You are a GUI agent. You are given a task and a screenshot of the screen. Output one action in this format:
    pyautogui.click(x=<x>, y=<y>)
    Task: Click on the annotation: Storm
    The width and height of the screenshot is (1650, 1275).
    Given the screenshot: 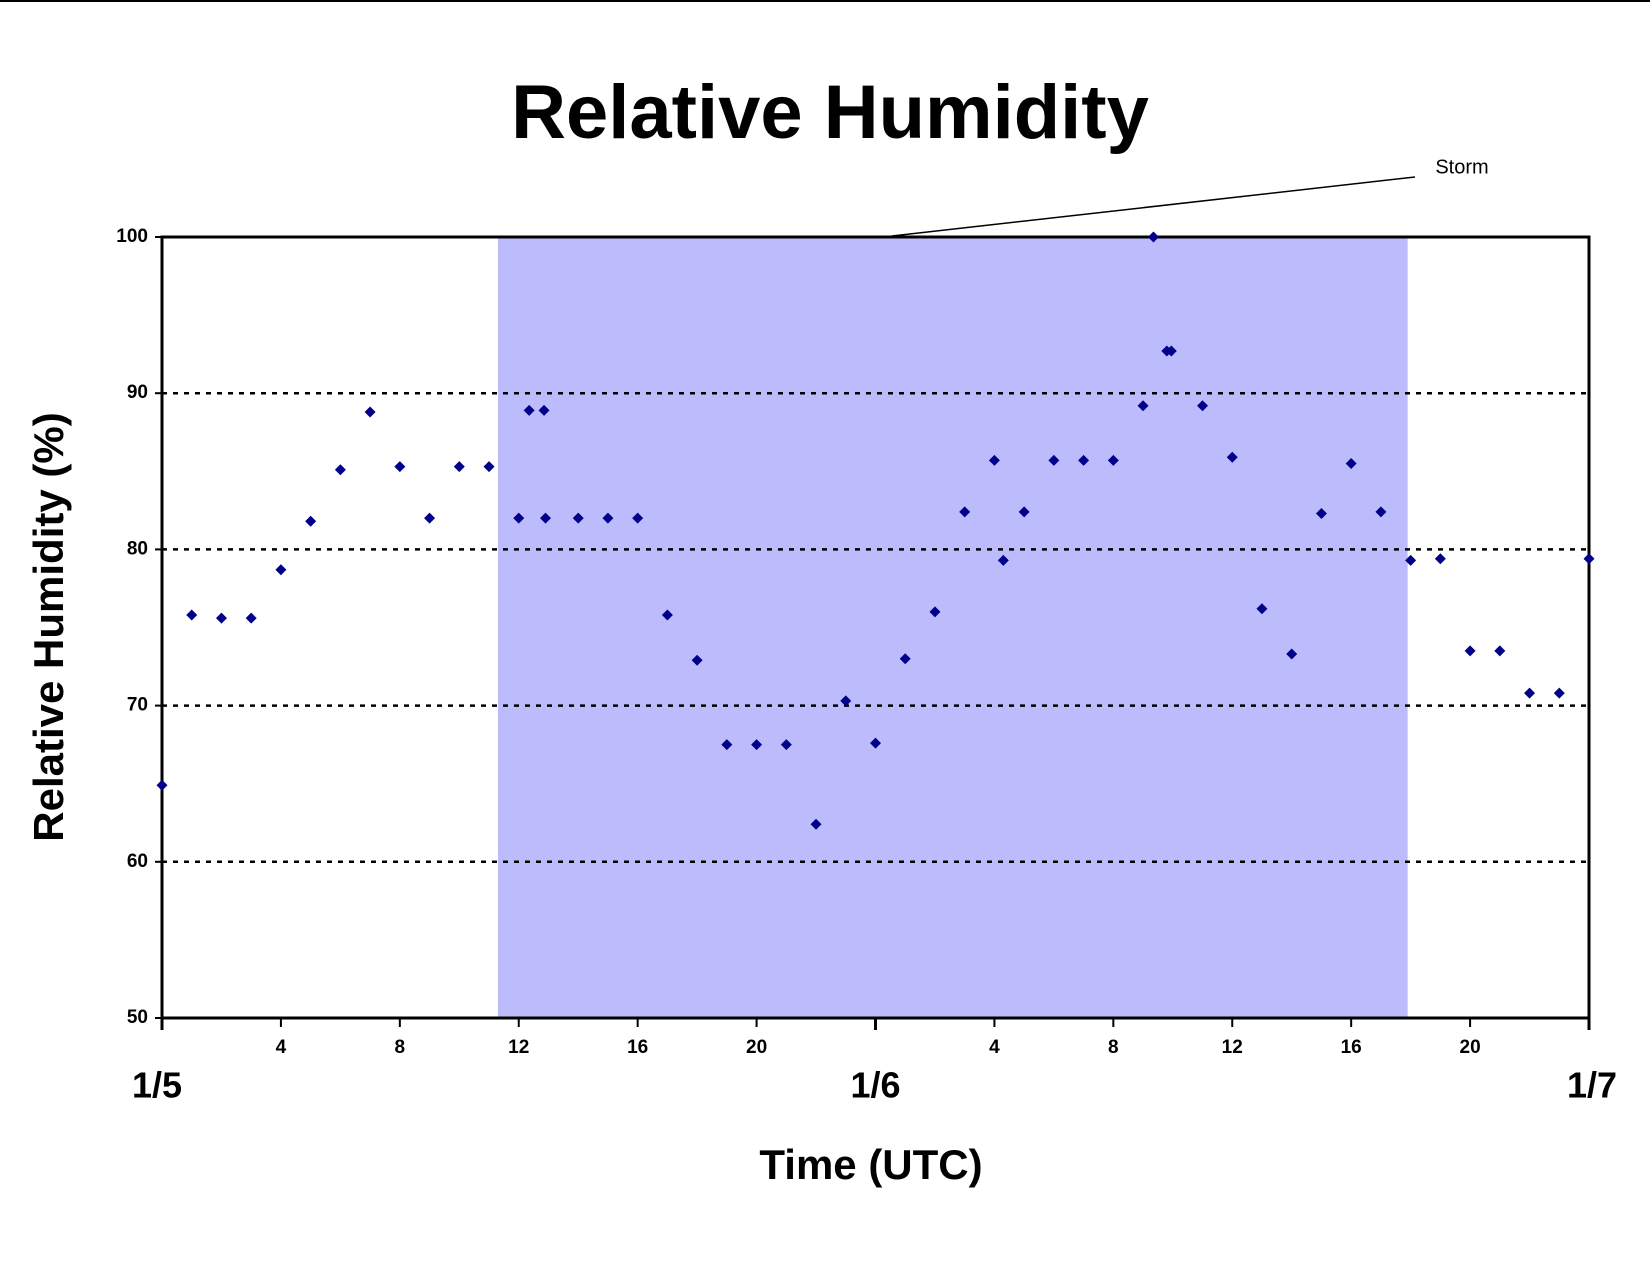 What is the action you would take?
    pyautogui.click(x=1461, y=167)
    